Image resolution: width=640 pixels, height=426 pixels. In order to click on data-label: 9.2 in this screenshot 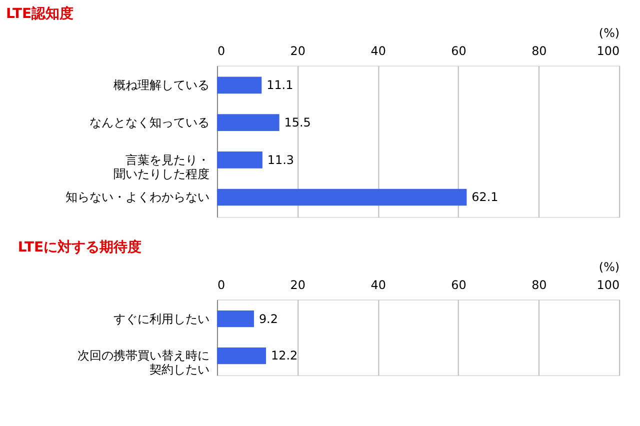, I will do `click(268, 319)`.